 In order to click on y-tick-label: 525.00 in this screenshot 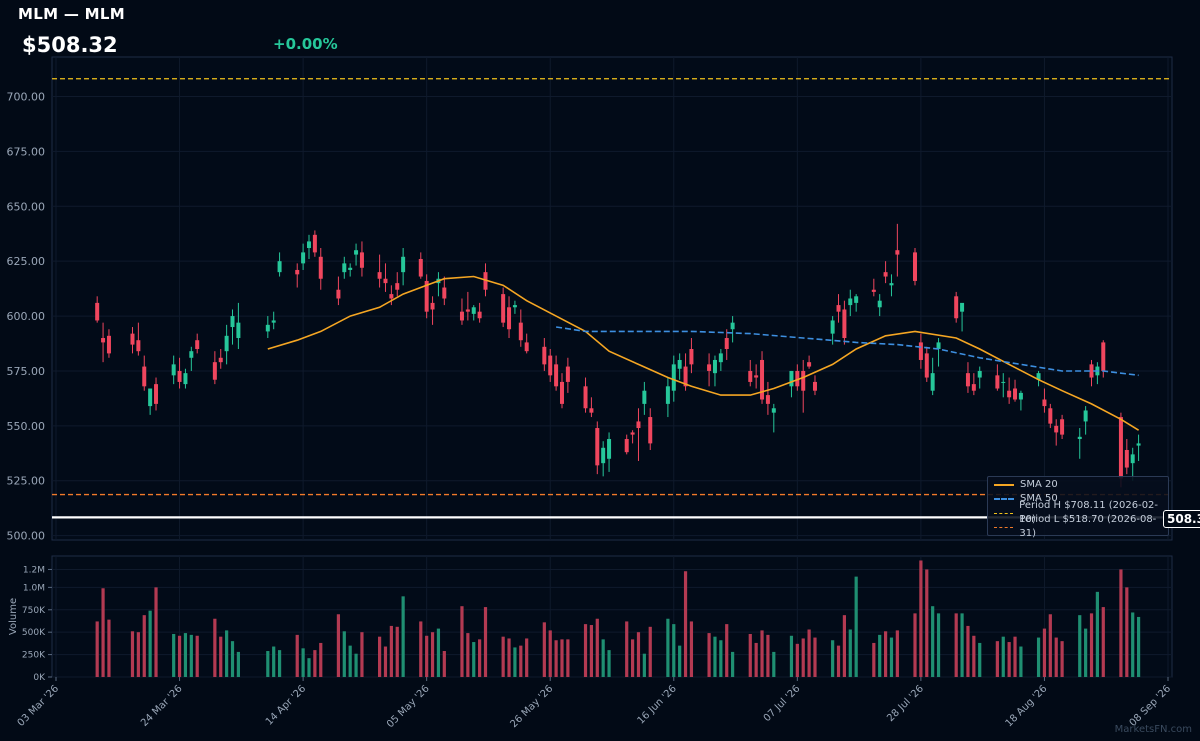, I will do `click(26, 481)`.